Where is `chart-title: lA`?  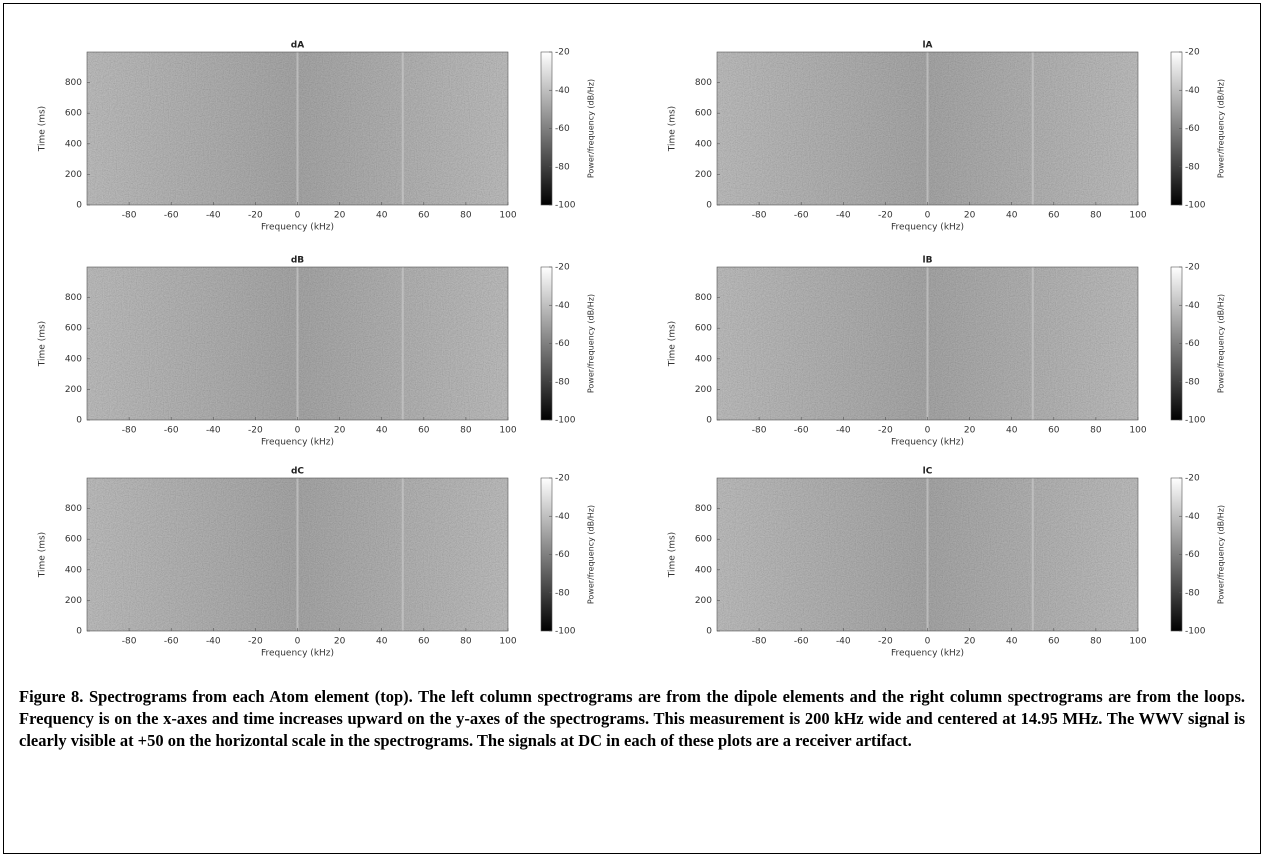 chart-title: lA is located at coordinates (927, 46).